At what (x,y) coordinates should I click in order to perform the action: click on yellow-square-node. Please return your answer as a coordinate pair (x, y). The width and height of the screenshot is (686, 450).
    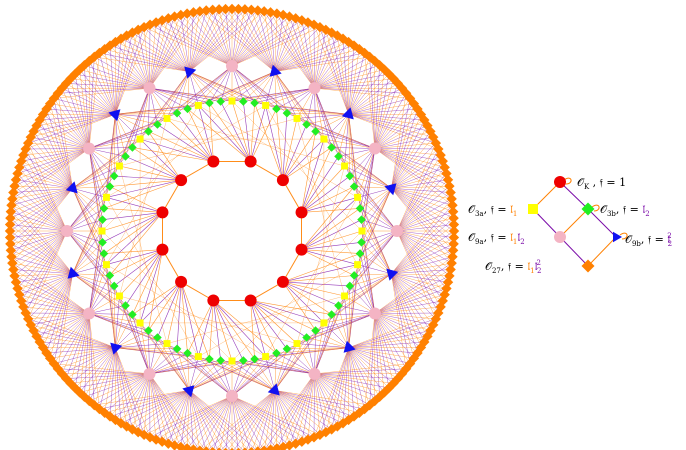
    Looking at the image, I should click on (140, 323).